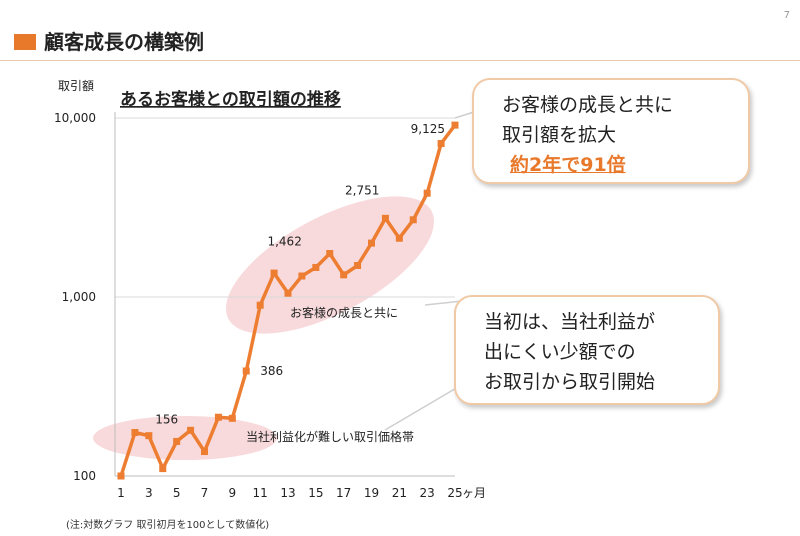 The width and height of the screenshot is (800, 536). I want to click on x-tick-label: 7, so click(205, 493).